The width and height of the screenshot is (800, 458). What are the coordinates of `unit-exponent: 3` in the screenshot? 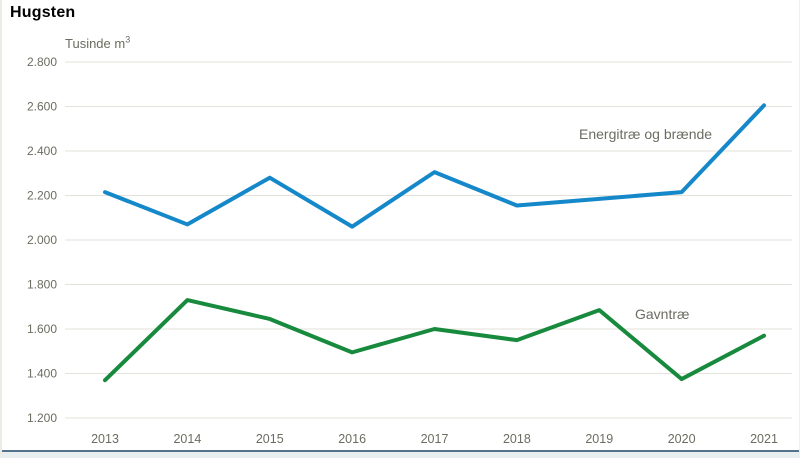 It's located at (128, 39).